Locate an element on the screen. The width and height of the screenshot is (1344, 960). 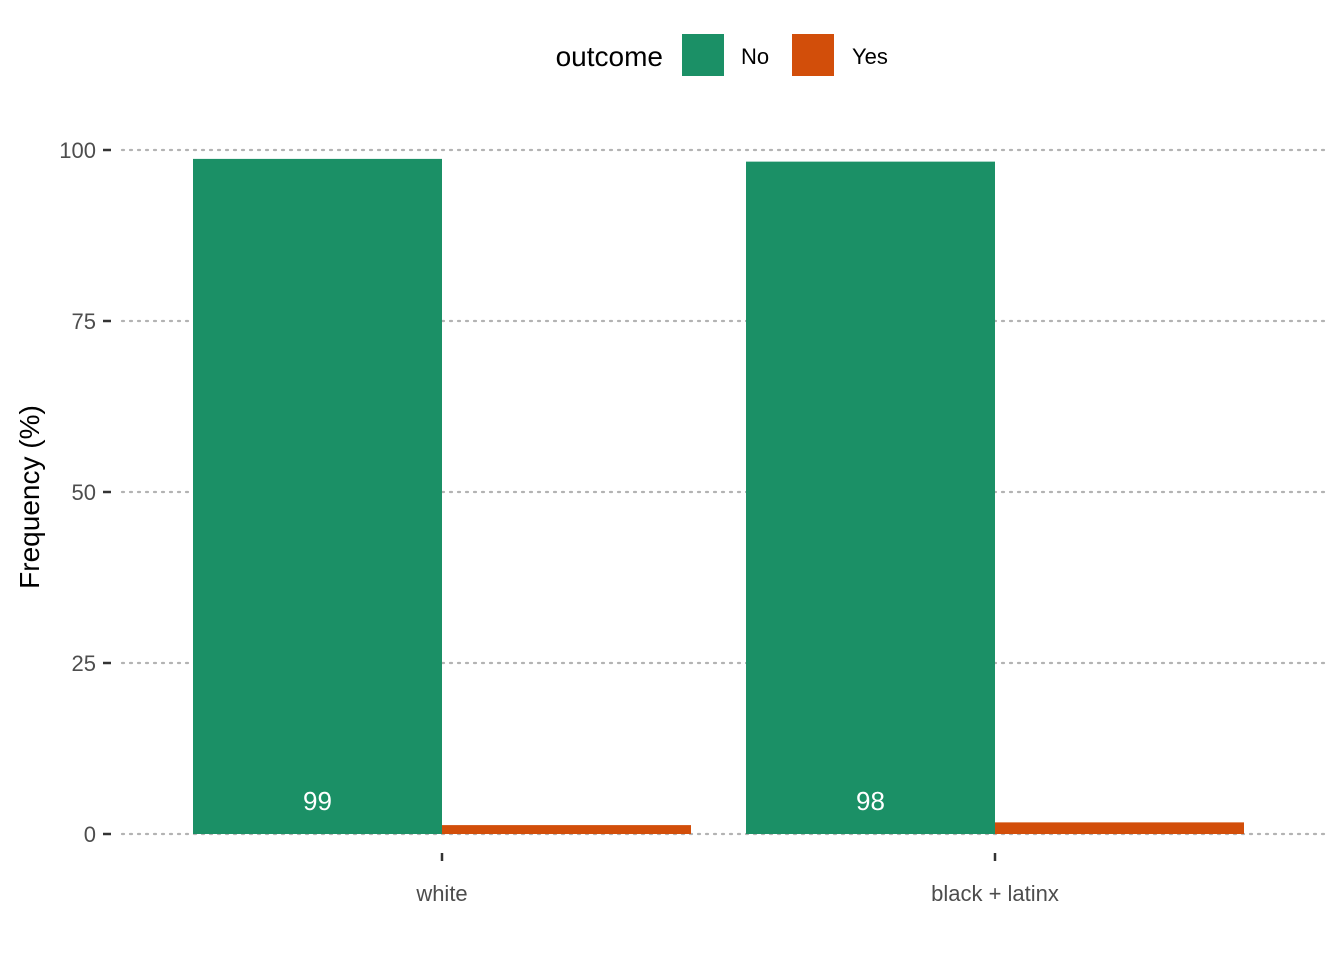
legend-label-no: No is located at coordinates (755, 56).